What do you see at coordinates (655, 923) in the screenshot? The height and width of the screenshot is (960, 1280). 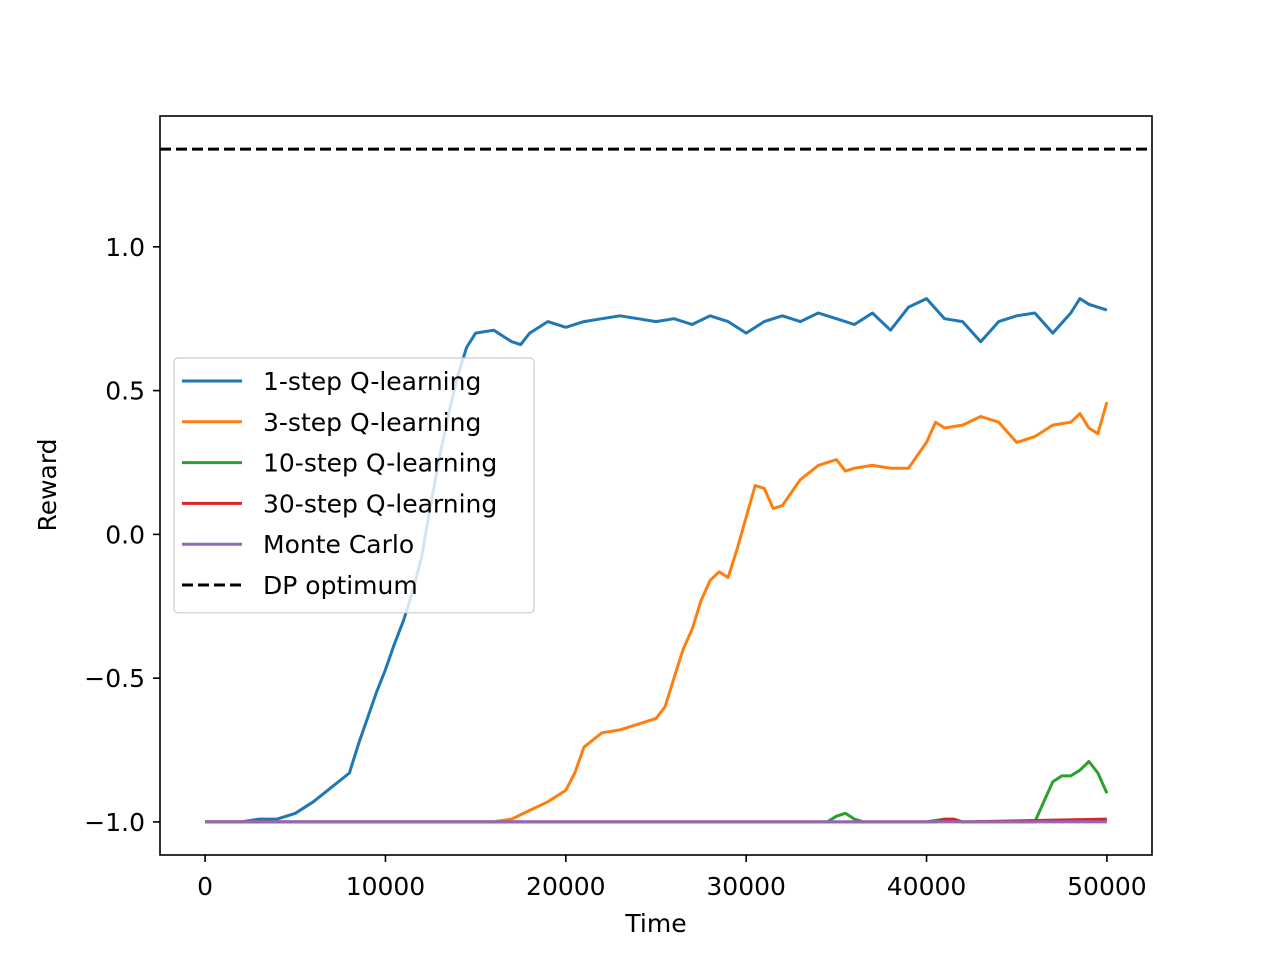 I see `x-axis-label: Time` at bounding box center [655, 923].